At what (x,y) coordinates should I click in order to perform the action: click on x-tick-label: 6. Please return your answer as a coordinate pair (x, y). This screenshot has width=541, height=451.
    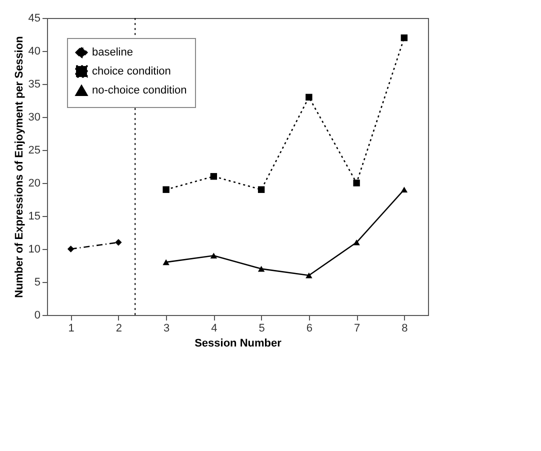
    Looking at the image, I should click on (309, 328).